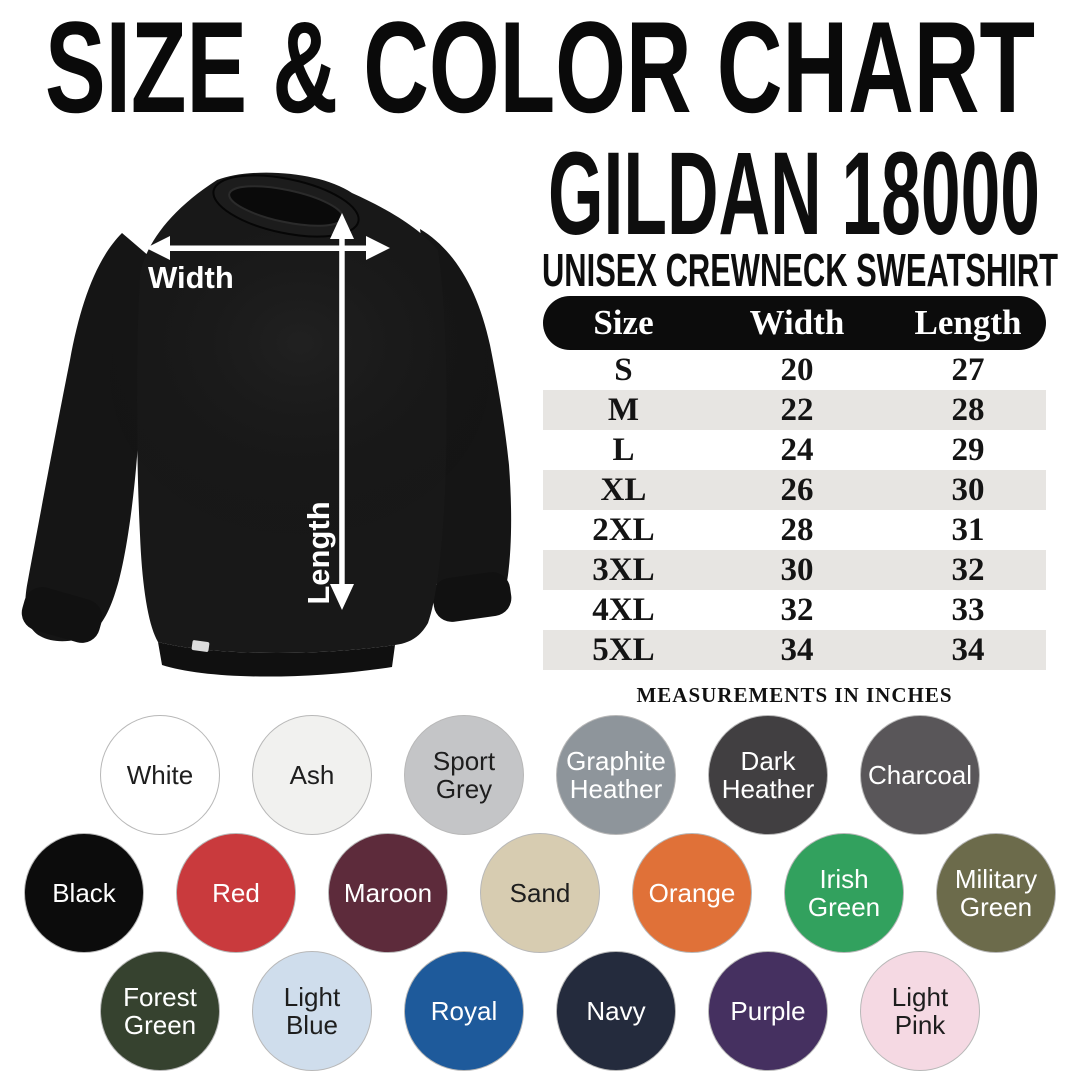 The width and height of the screenshot is (1080, 1080). What do you see at coordinates (342, 411) in the screenshot?
I see `length-arrow` at bounding box center [342, 411].